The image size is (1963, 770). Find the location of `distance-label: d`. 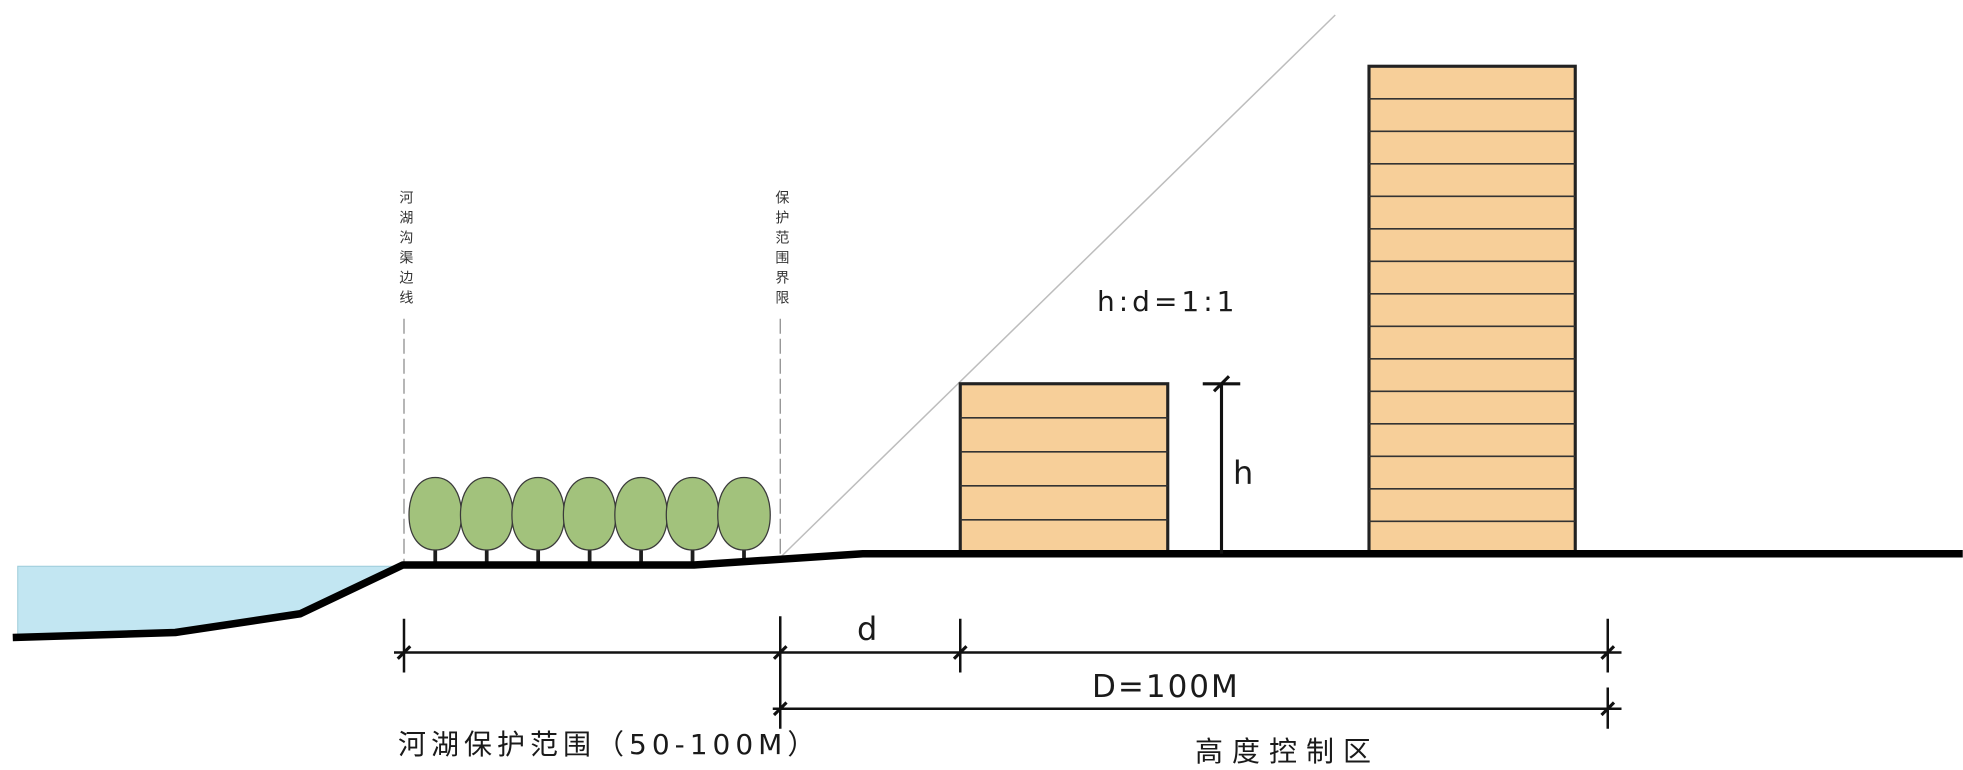

distance-label: d is located at coordinates (867, 629).